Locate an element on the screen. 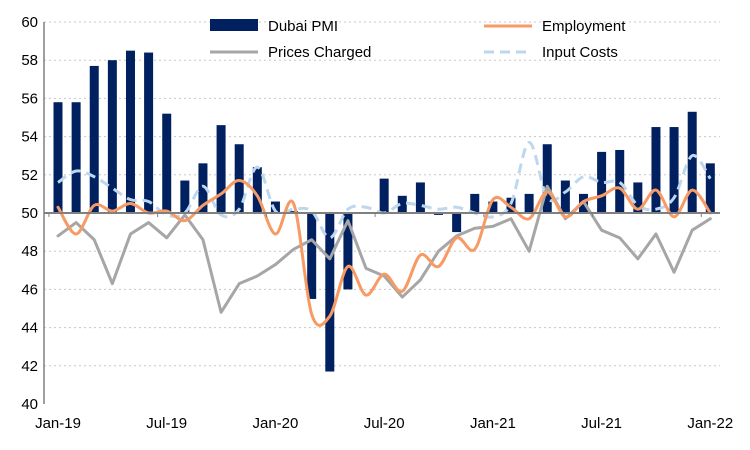 The width and height of the screenshot is (750, 450). legend-item-dubai-pmi: Dubai PMI is located at coordinates (274, 26).